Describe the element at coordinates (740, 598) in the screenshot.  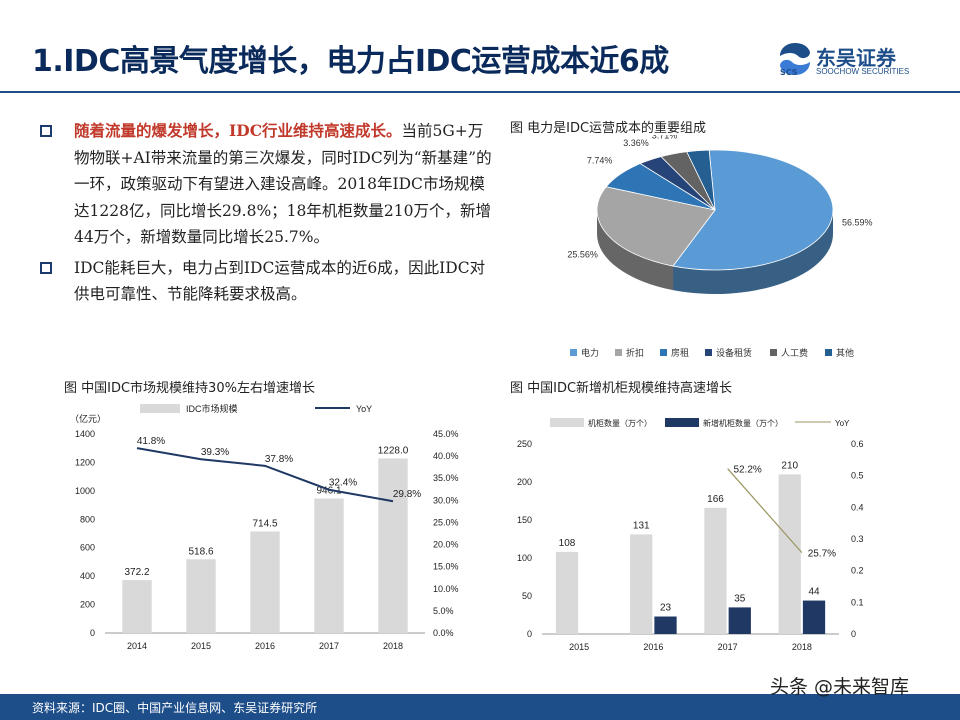
I see `bar-value-label: 35` at that location.